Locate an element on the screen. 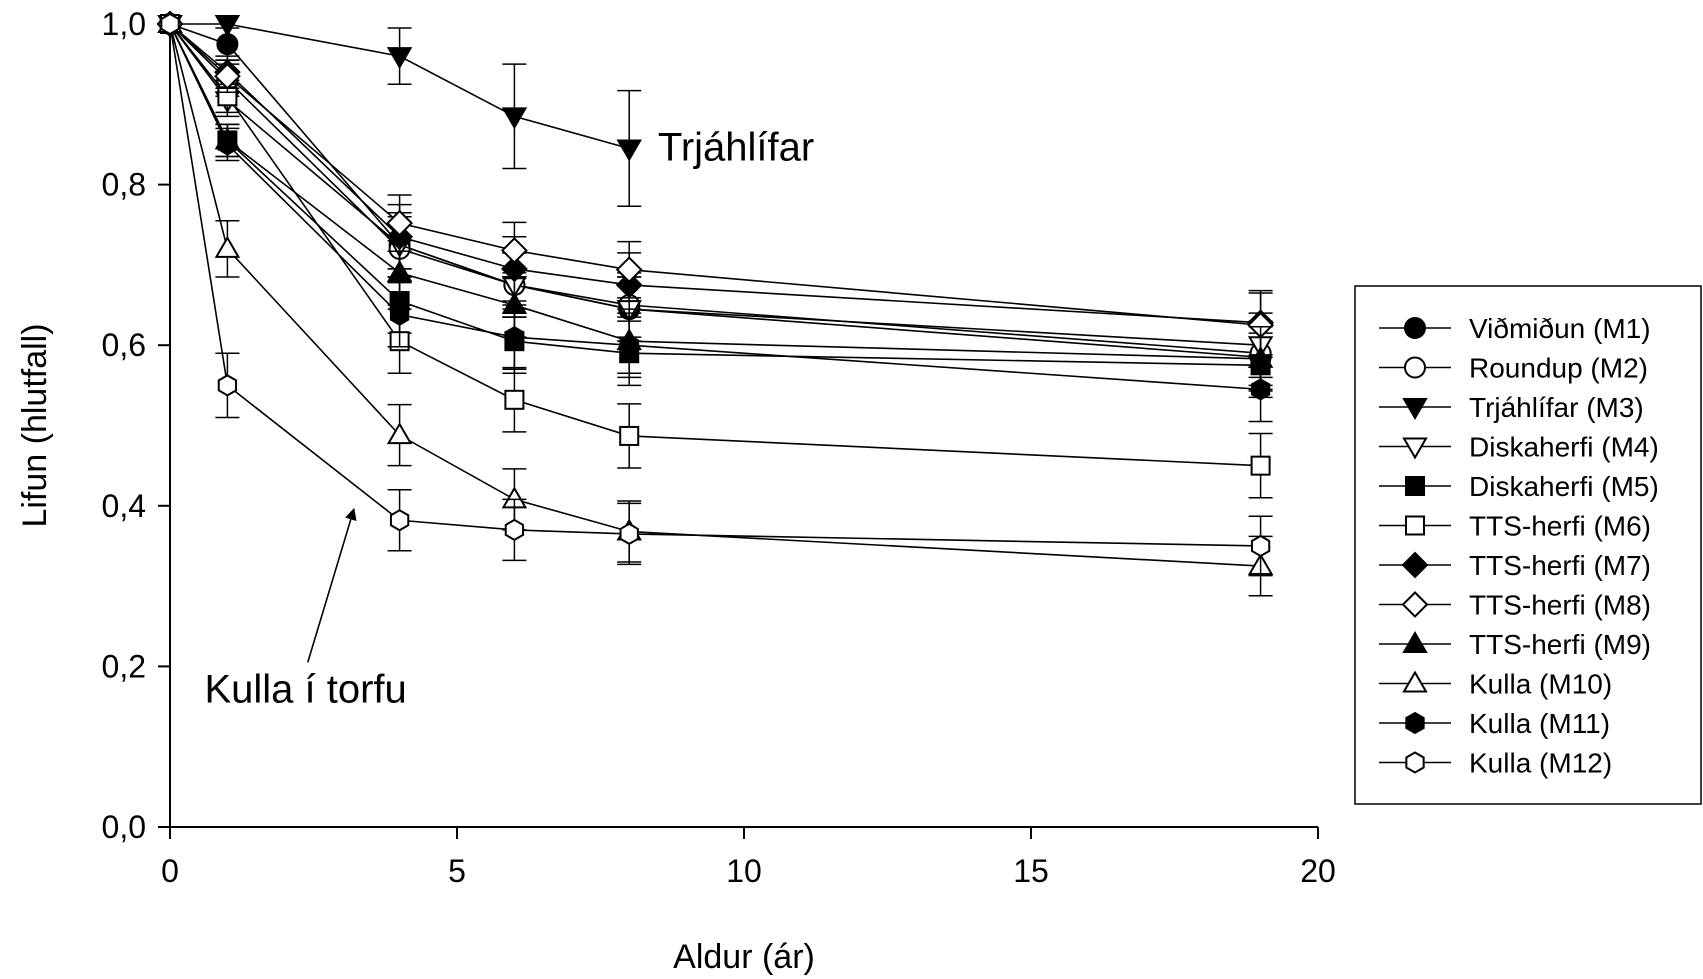  annotation-text: Kulla í torfu is located at coordinates (305, 690).